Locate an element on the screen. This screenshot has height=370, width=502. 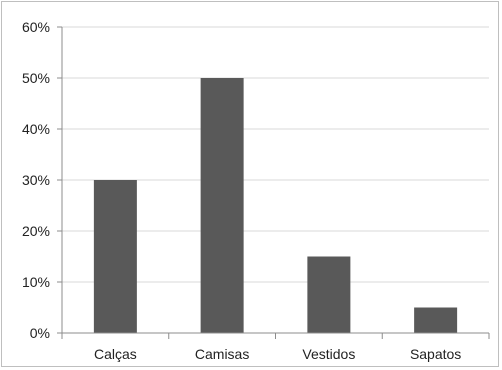
bar-camisas is located at coordinates (222, 205).